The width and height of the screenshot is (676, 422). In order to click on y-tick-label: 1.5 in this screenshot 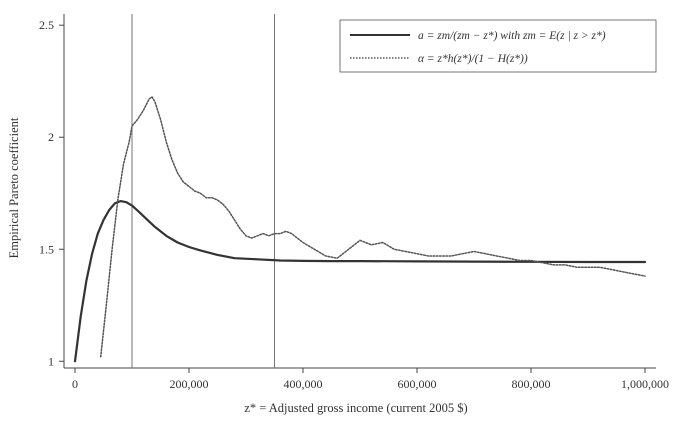, I will do `click(46, 249)`.